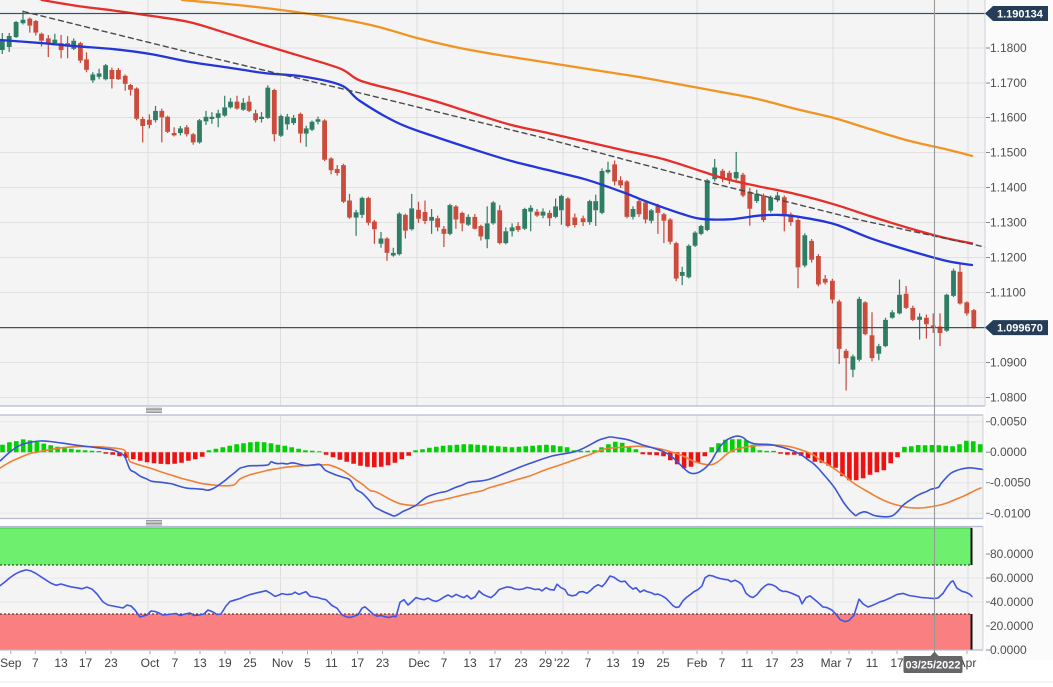 The image size is (1053, 687). Describe the element at coordinates (1008, 188) in the screenshot. I see `svg-text: 1.1400` at that location.